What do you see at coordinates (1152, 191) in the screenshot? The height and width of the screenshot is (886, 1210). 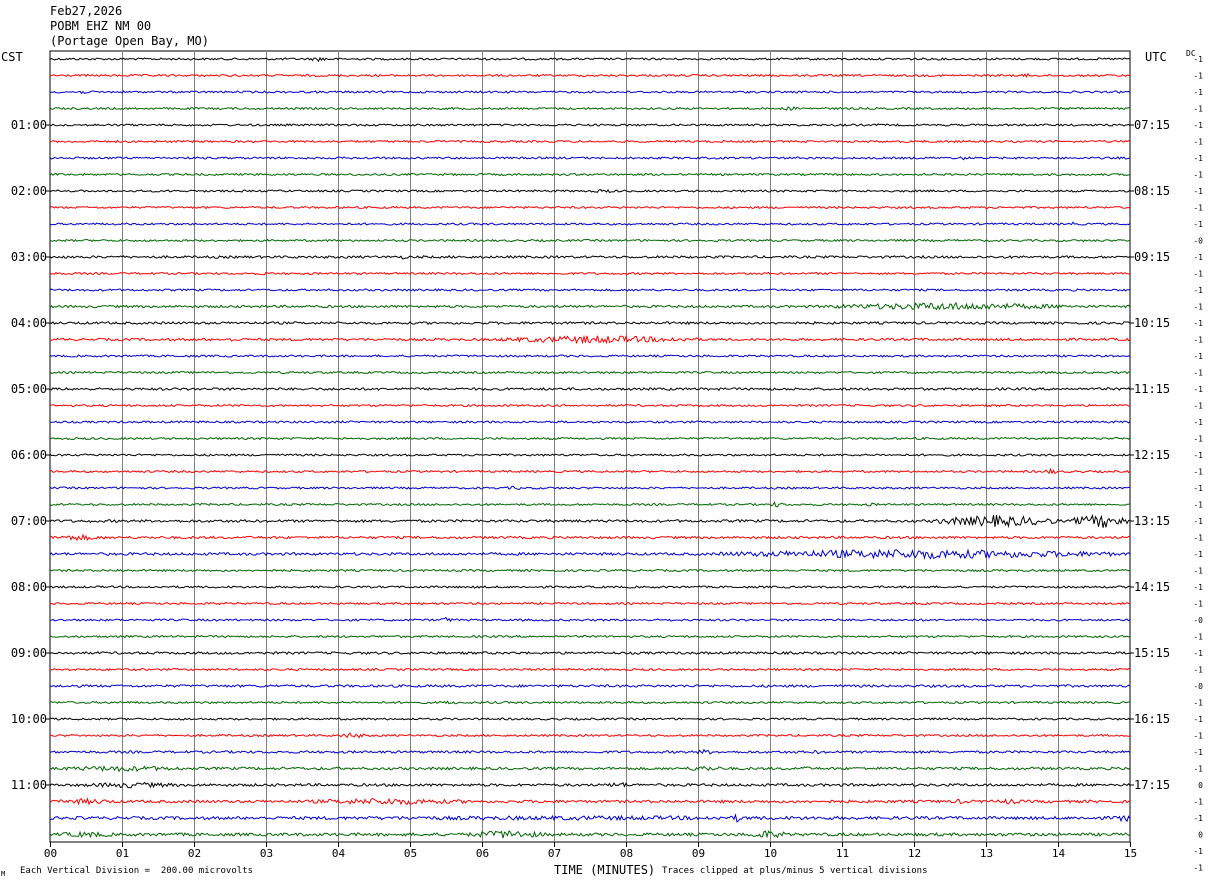 I see `right-hour-label: 08:15` at bounding box center [1152, 191].